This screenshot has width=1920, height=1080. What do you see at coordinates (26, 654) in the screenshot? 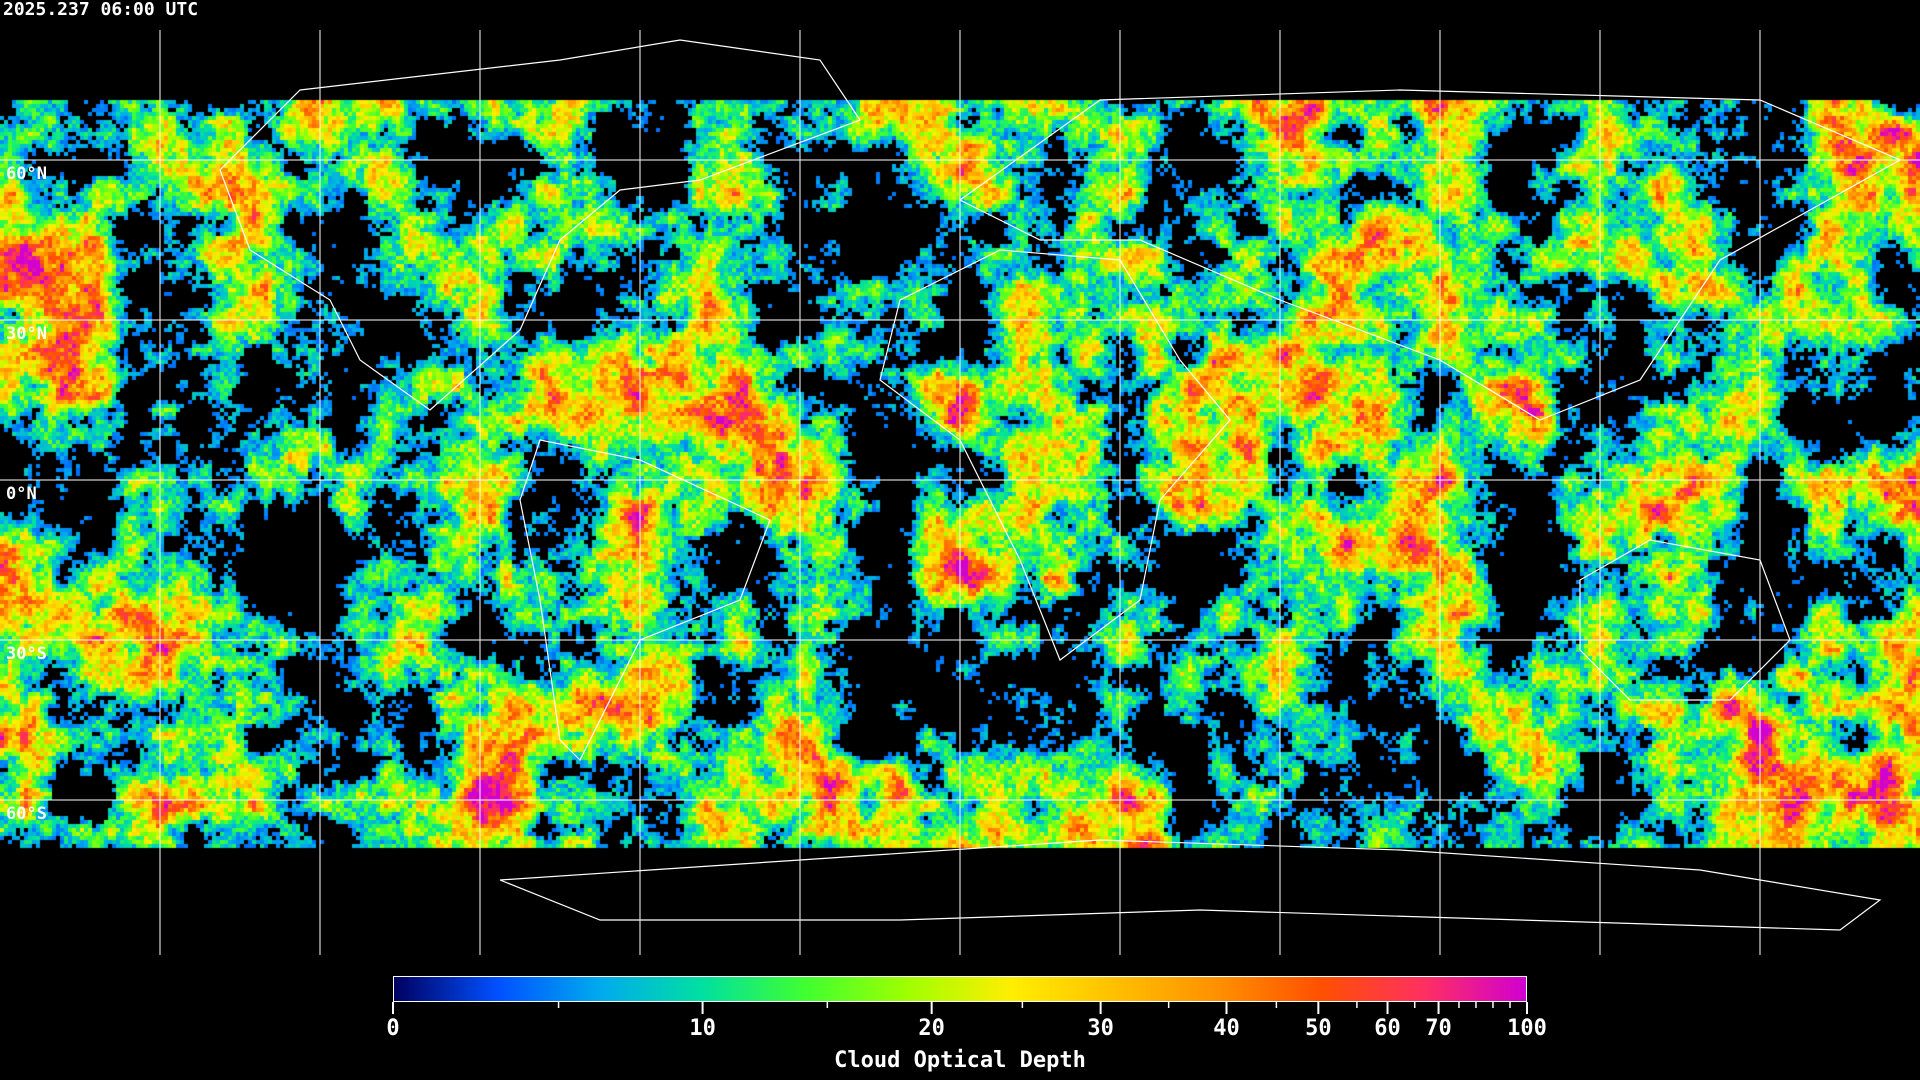
I see `lat-label-30s: 30°S` at bounding box center [26, 654].